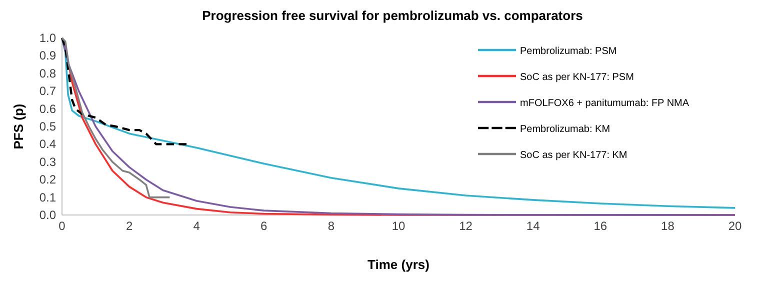  Describe the element at coordinates (568, 51) in the screenshot. I see `legend-label: Pembrolizumab: PSM` at that location.